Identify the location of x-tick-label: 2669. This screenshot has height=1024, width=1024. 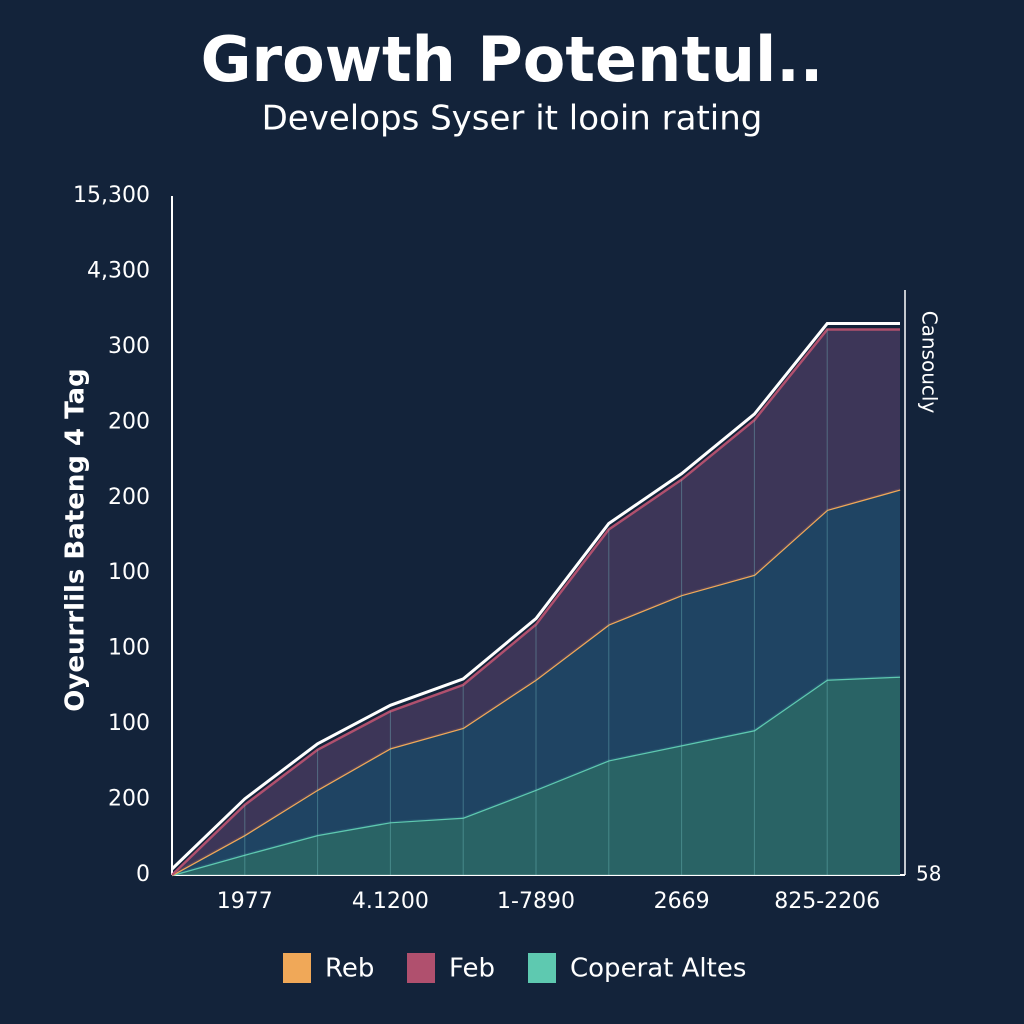
(682, 901).